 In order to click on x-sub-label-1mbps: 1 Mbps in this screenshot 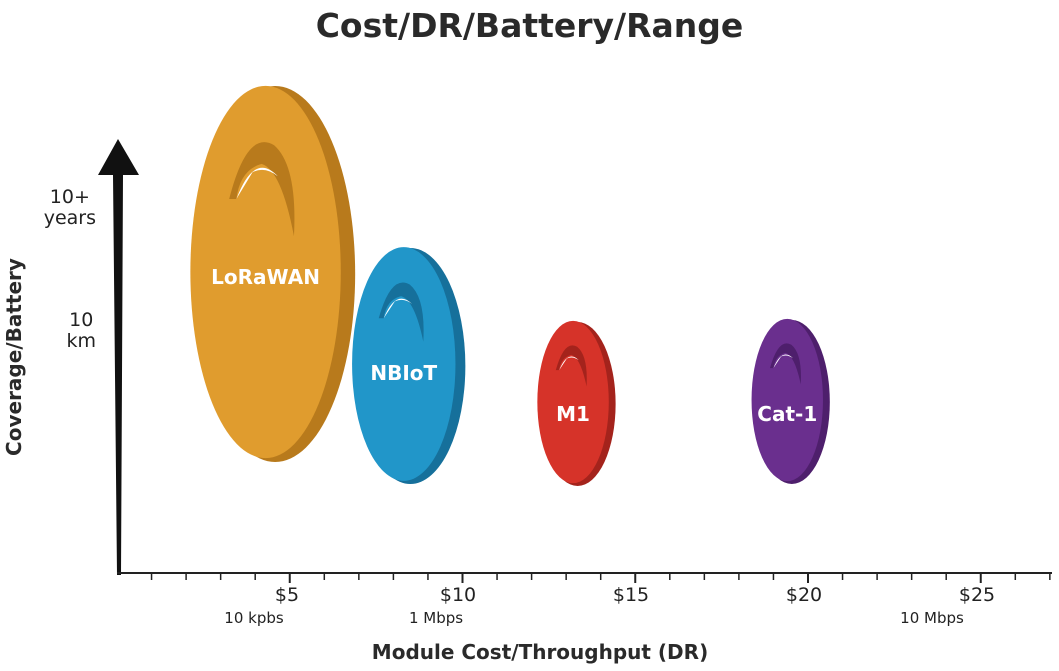, I will do `click(436, 618)`.